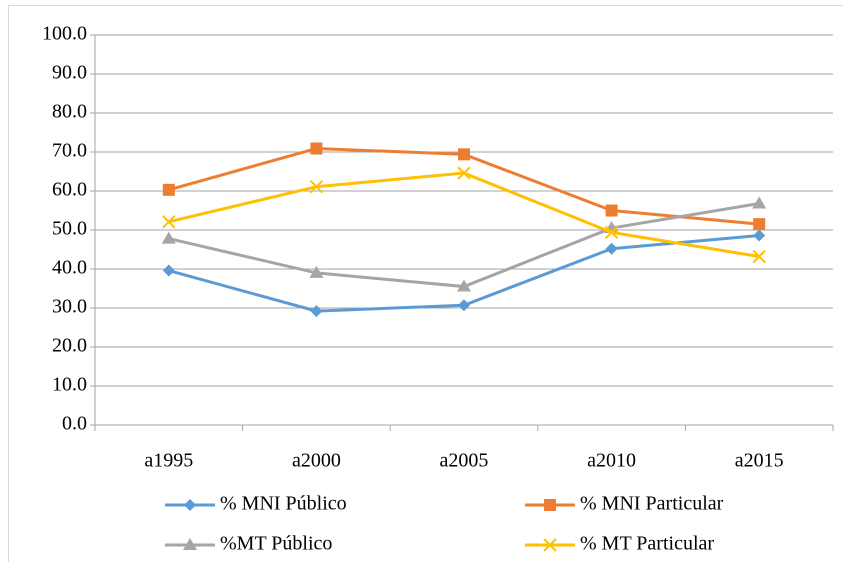 This screenshot has height=562, width=843. What do you see at coordinates (69, 346) in the screenshot?
I see `y-tick-label: 20.0` at bounding box center [69, 346].